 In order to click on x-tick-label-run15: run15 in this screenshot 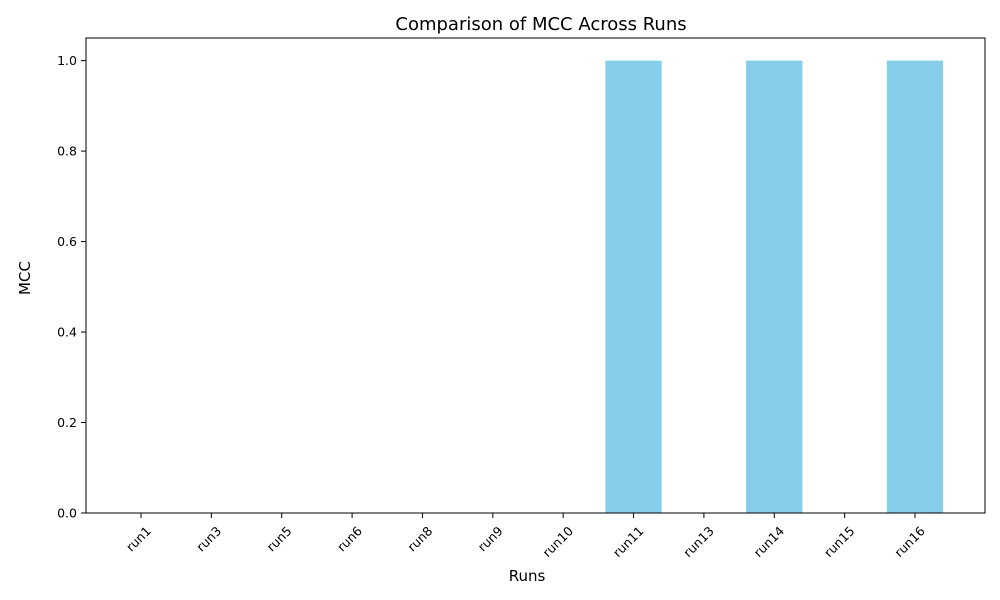, I will do `click(839, 541)`.